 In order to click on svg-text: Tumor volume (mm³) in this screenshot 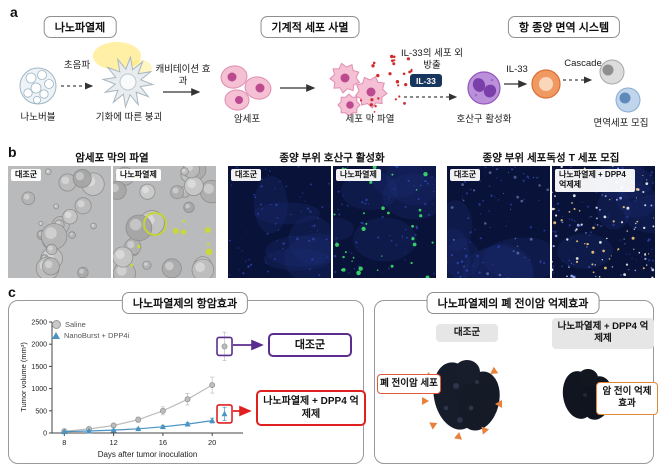, I will do `click(23, 377)`.